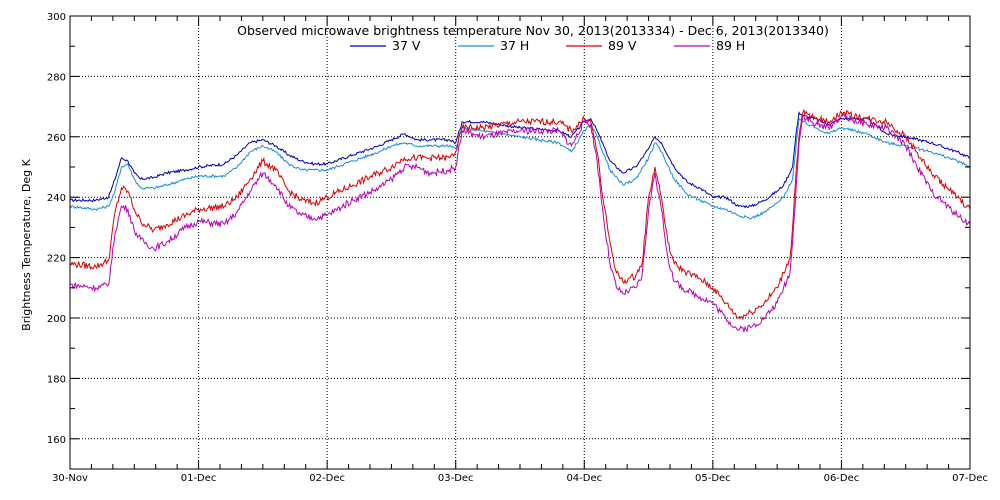 The height and width of the screenshot is (500, 1000). Describe the element at coordinates (56, 440) in the screenshot. I see `y-tick-label: 160` at that location.